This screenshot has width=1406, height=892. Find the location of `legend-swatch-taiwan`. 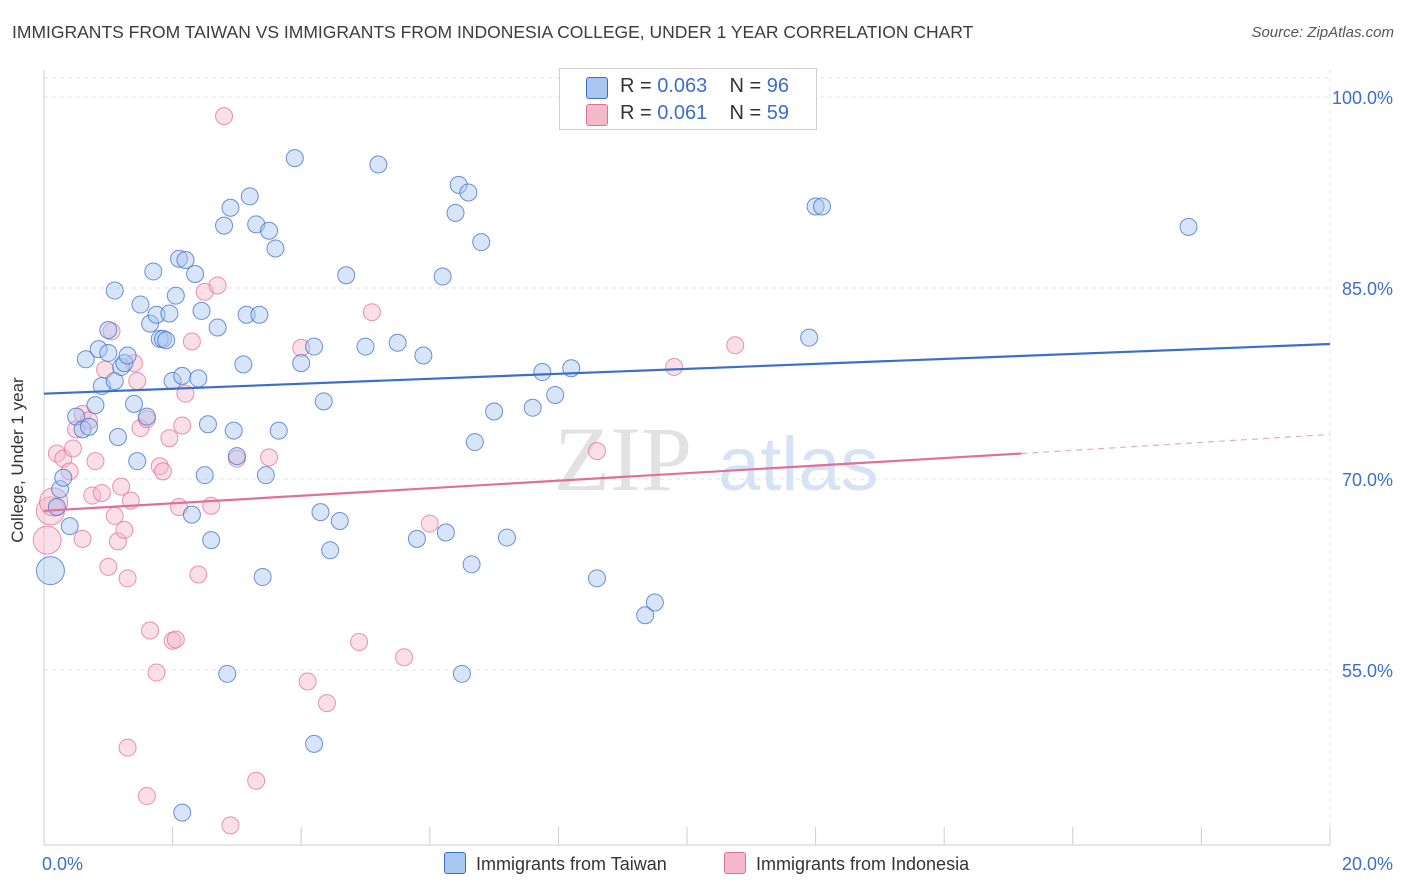

legend-swatch-taiwan is located at coordinates (597, 88).